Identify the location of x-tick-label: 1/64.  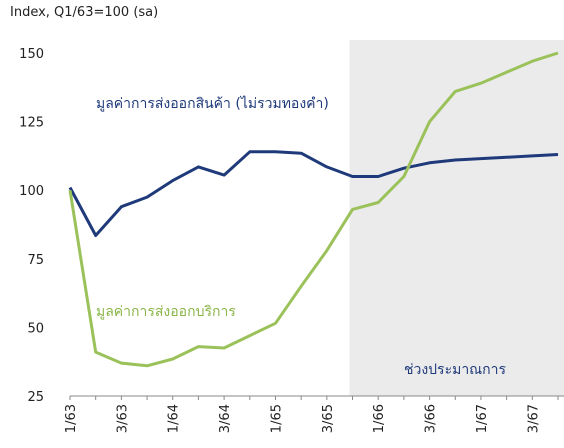
(174, 418).